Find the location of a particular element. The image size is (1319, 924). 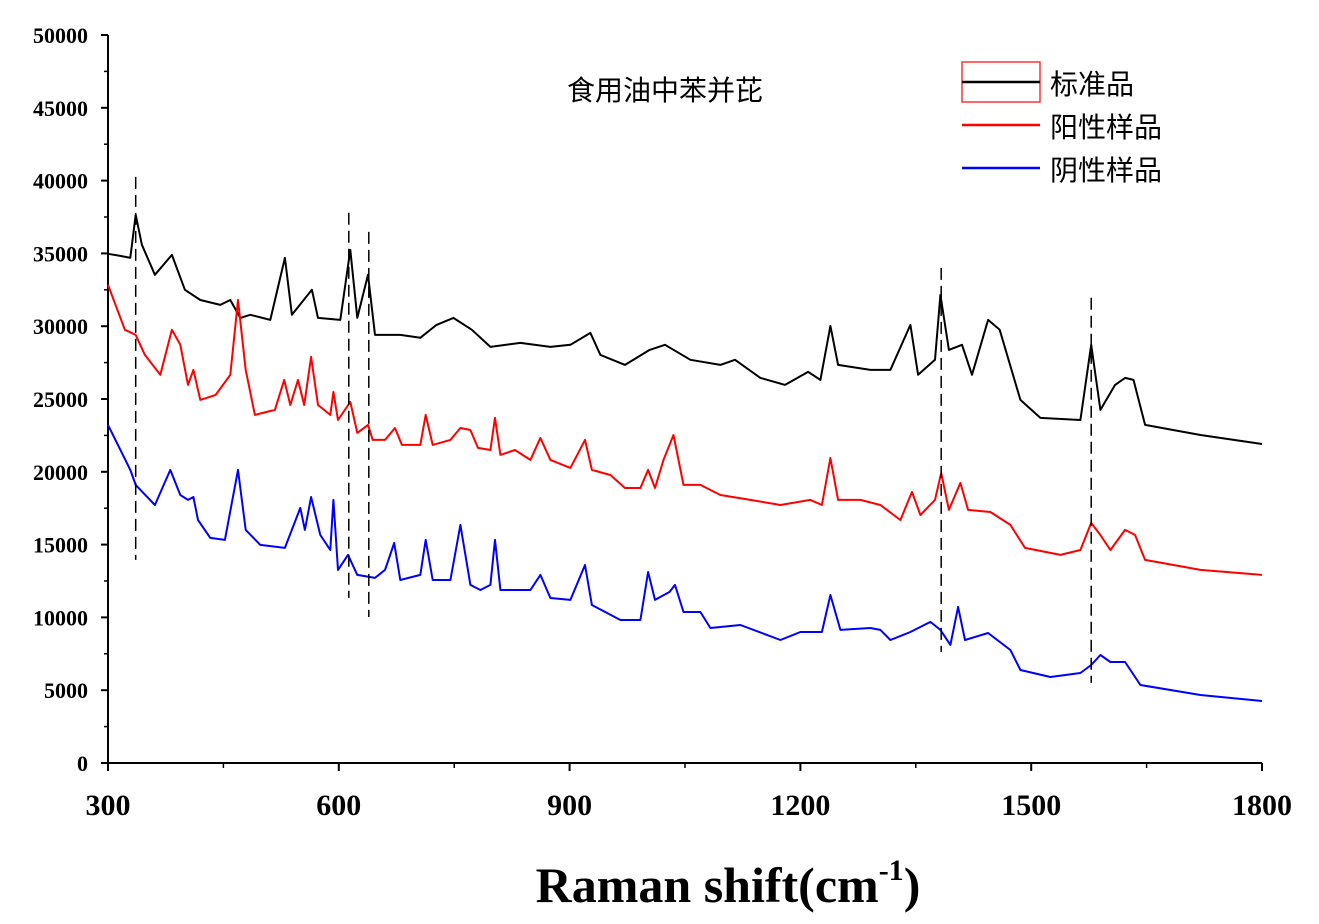

legend-label: 阴性样品 is located at coordinates (1106, 170).